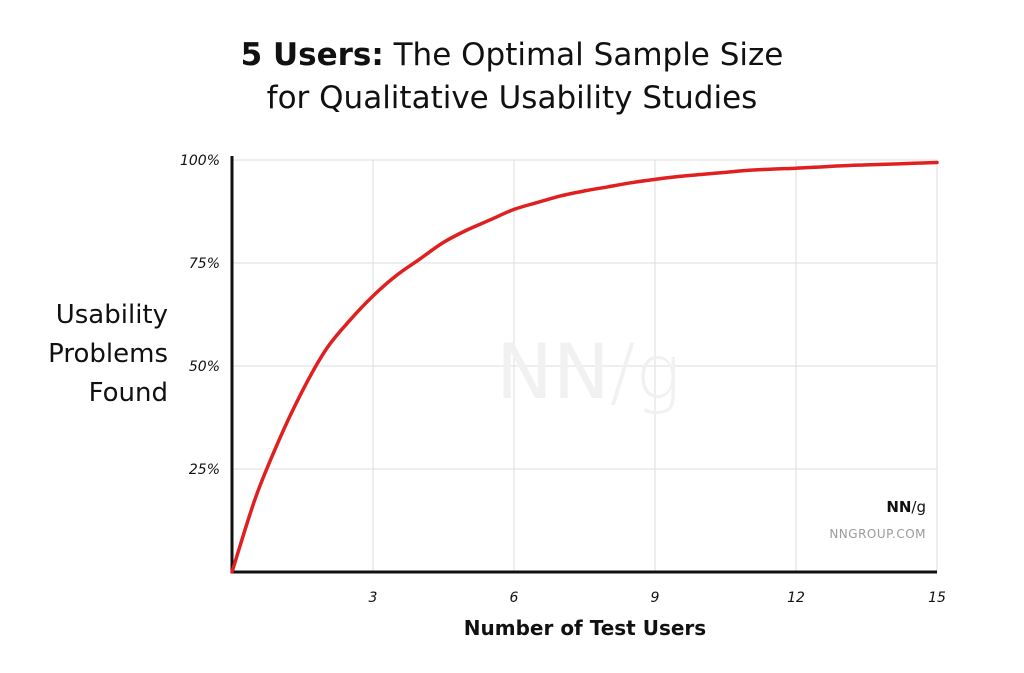 The width and height of the screenshot is (1024, 673). Describe the element at coordinates (128, 393) in the screenshot. I see `y-axis-label-line-3: Found` at that location.